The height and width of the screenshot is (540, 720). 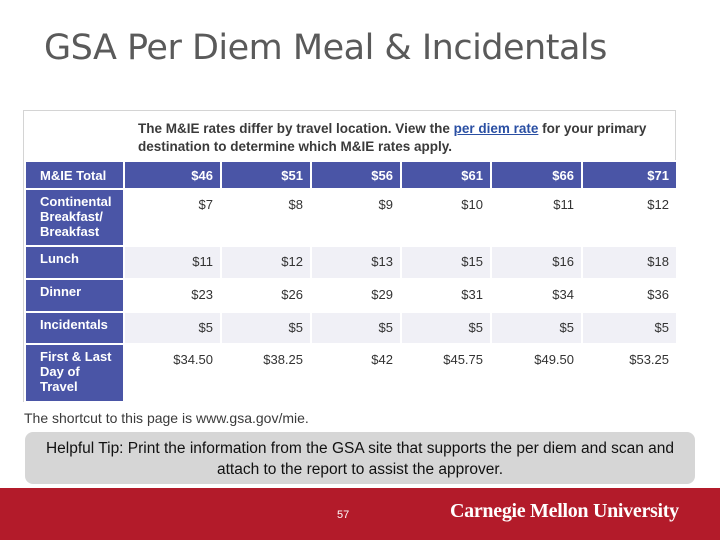 I want to click on table-cell: $18, so click(x=629, y=262).